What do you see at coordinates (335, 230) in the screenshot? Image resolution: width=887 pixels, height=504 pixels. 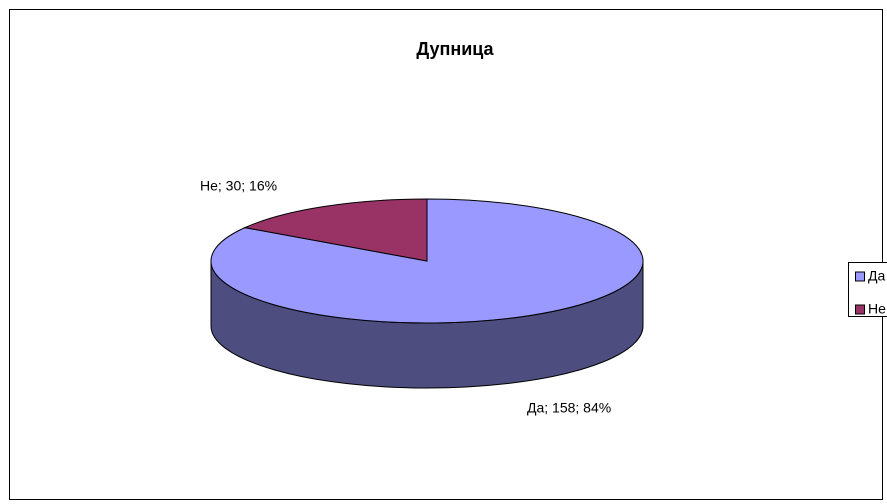 I see `pie-slice` at bounding box center [335, 230].